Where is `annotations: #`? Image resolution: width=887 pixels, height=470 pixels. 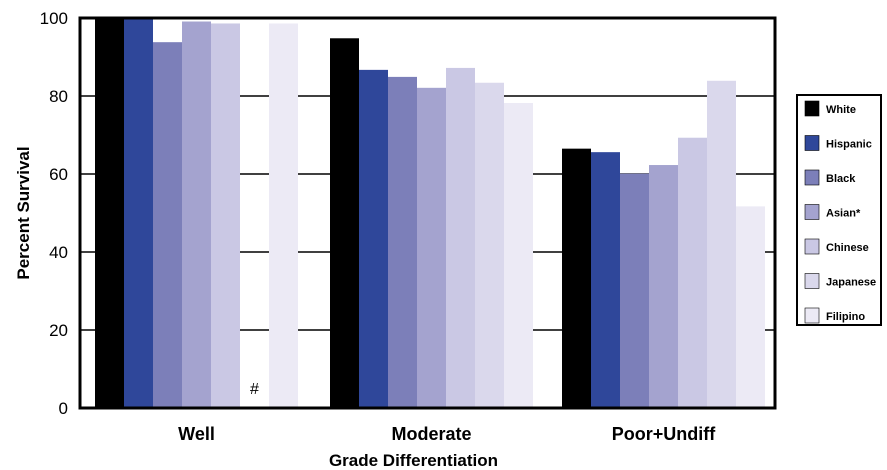
annotations: # is located at coordinates (254, 389).